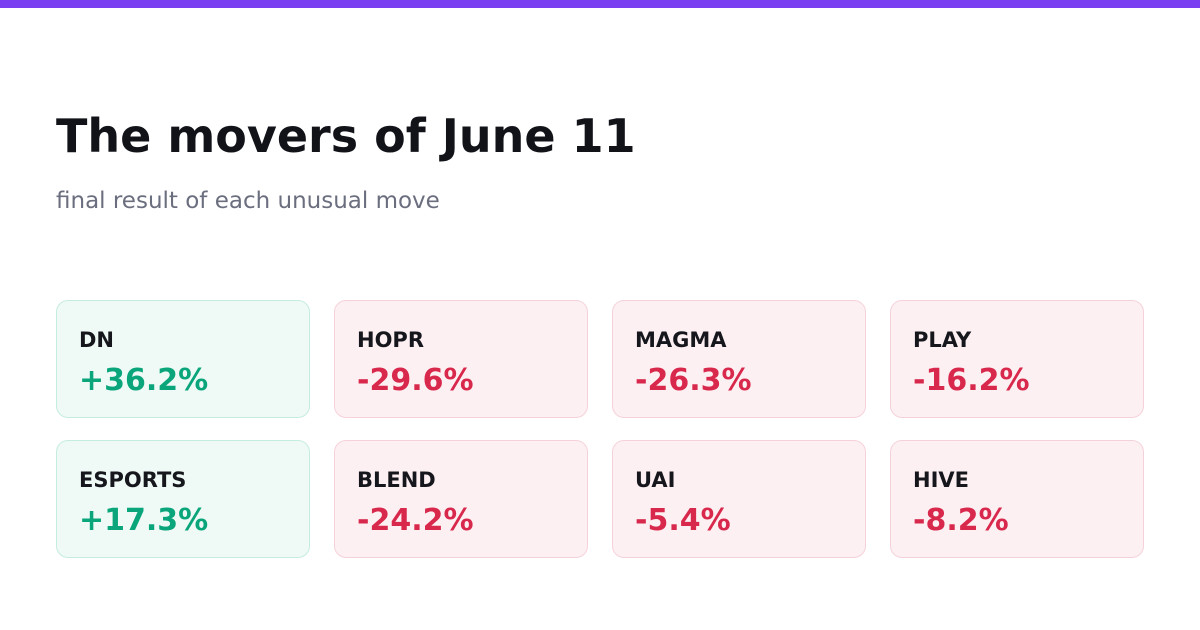 The width and height of the screenshot is (1200, 630). What do you see at coordinates (248, 201) in the screenshot?
I see `page-subtitle: final result of each unusual move` at bounding box center [248, 201].